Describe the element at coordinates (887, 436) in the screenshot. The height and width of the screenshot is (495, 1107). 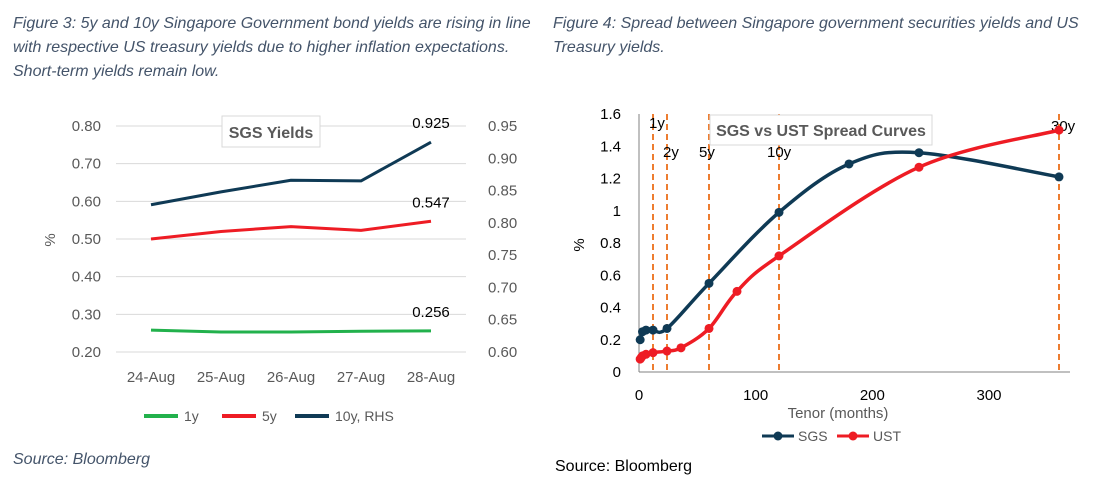
I see `legend-entry: UST` at that location.